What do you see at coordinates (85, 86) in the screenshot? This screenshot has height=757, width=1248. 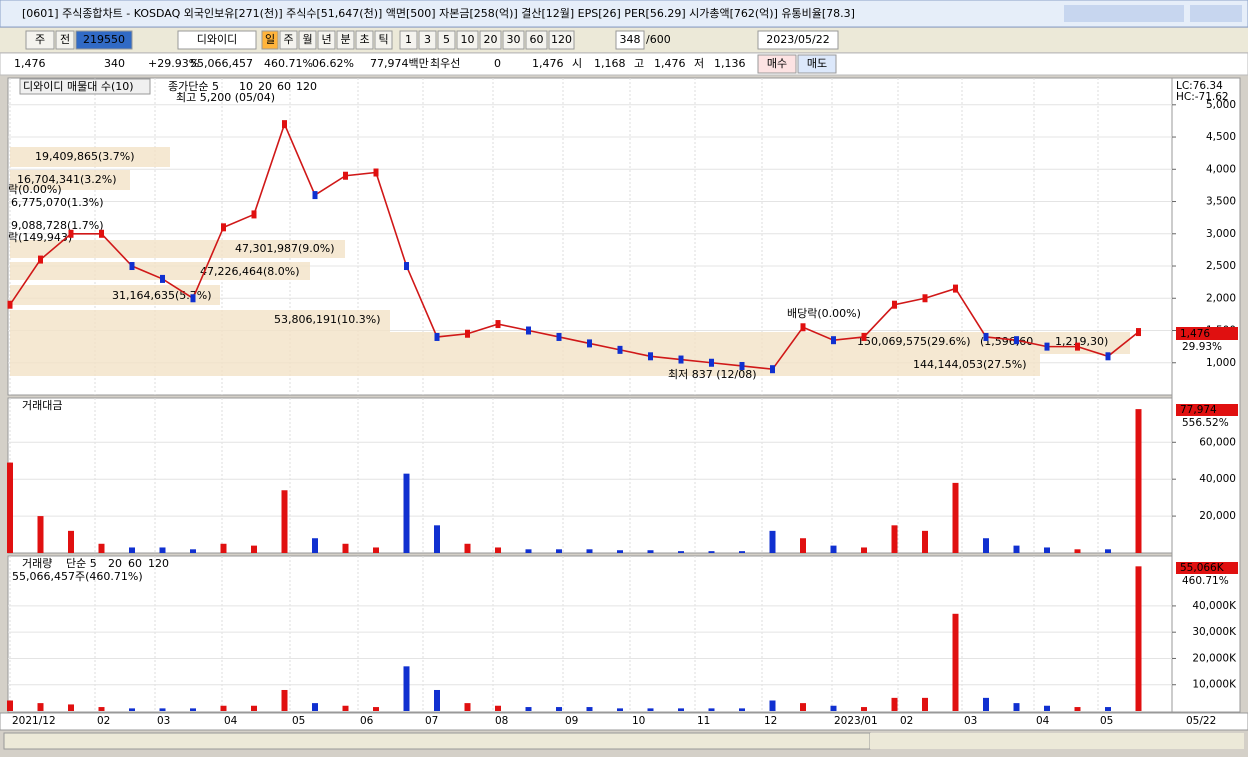 I see `legend-box` at bounding box center [85, 86].